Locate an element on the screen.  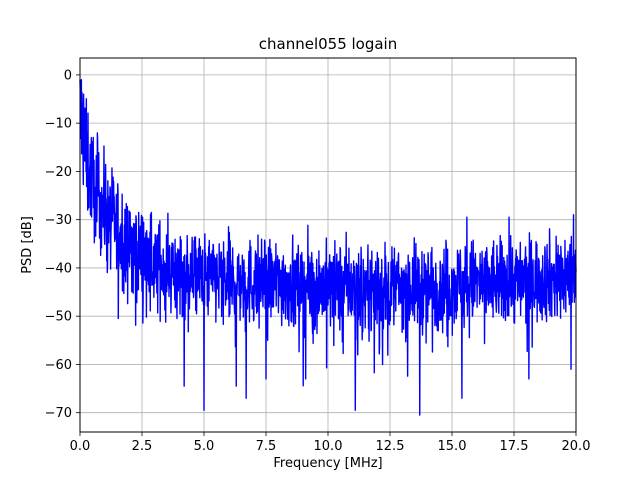
y-axis-label: PSD [dB] is located at coordinates (27, 245).